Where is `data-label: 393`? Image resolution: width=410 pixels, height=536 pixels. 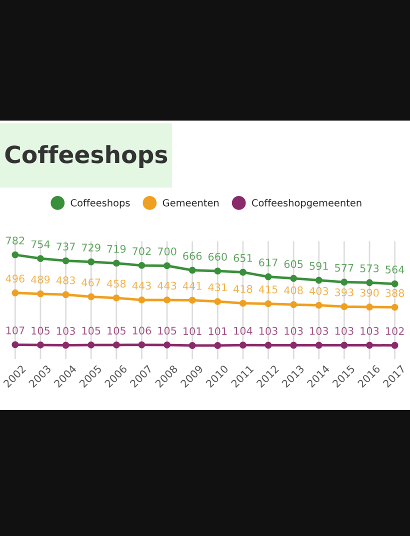 data-label: 393 is located at coordinates (344, 292).